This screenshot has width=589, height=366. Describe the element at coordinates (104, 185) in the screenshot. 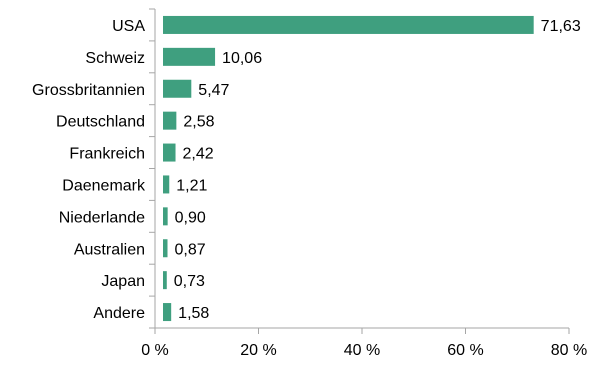

I see `category-label: Daenemark` at that location.